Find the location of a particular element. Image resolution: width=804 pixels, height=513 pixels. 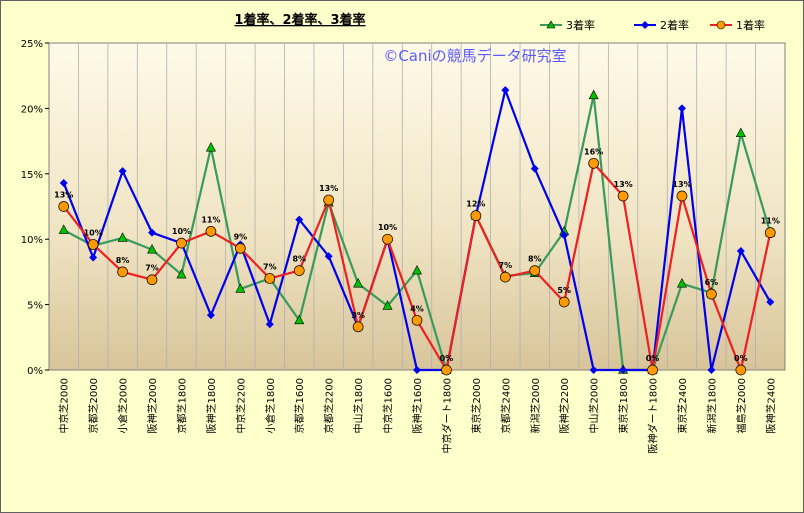

data-label: 9% is located at coordinates (241, 236).